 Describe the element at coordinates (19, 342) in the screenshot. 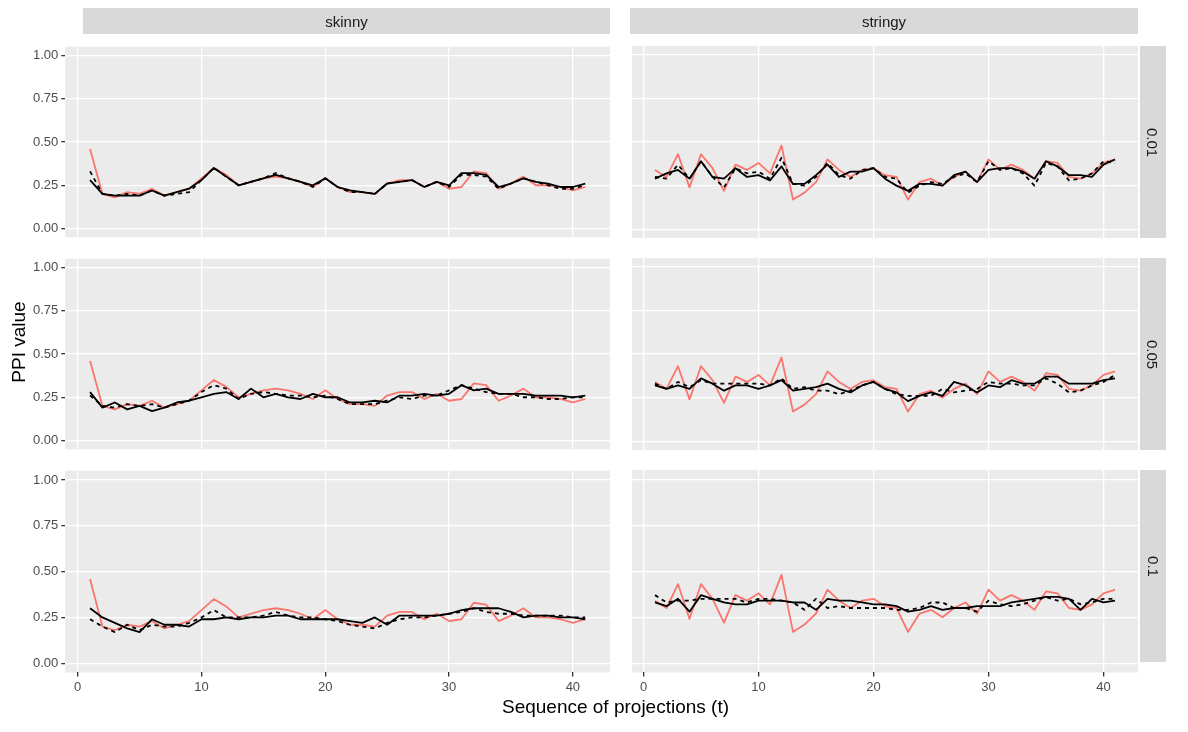

I see `y-axis-title: PPI value` at that location.